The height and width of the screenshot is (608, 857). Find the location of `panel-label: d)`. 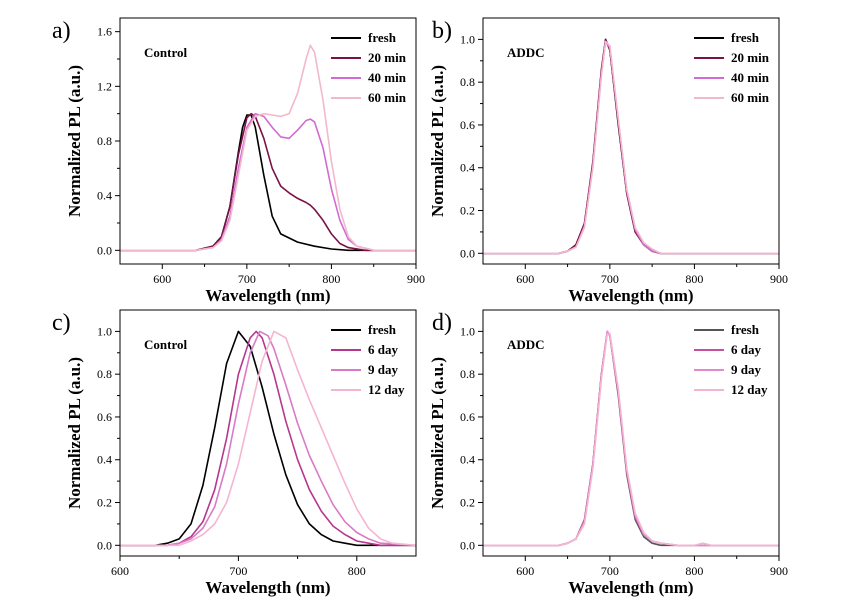

panel-label: d) is located at coordinates (442, 323).